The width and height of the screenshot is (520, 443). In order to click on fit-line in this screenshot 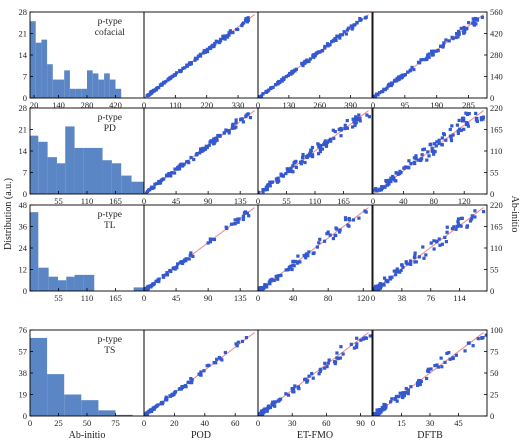, I will do `click(313, 152)`.